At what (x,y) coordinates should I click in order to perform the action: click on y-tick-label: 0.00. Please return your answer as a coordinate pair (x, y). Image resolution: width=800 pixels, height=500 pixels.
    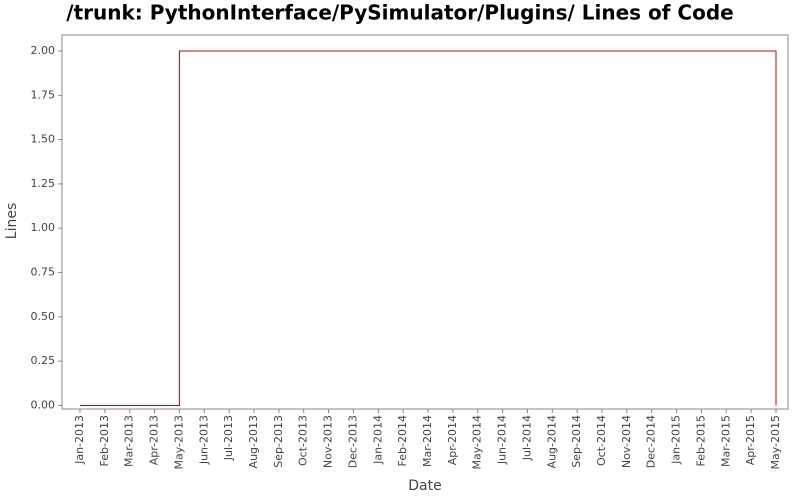
    Looking at the image, I should click on (43, 404).